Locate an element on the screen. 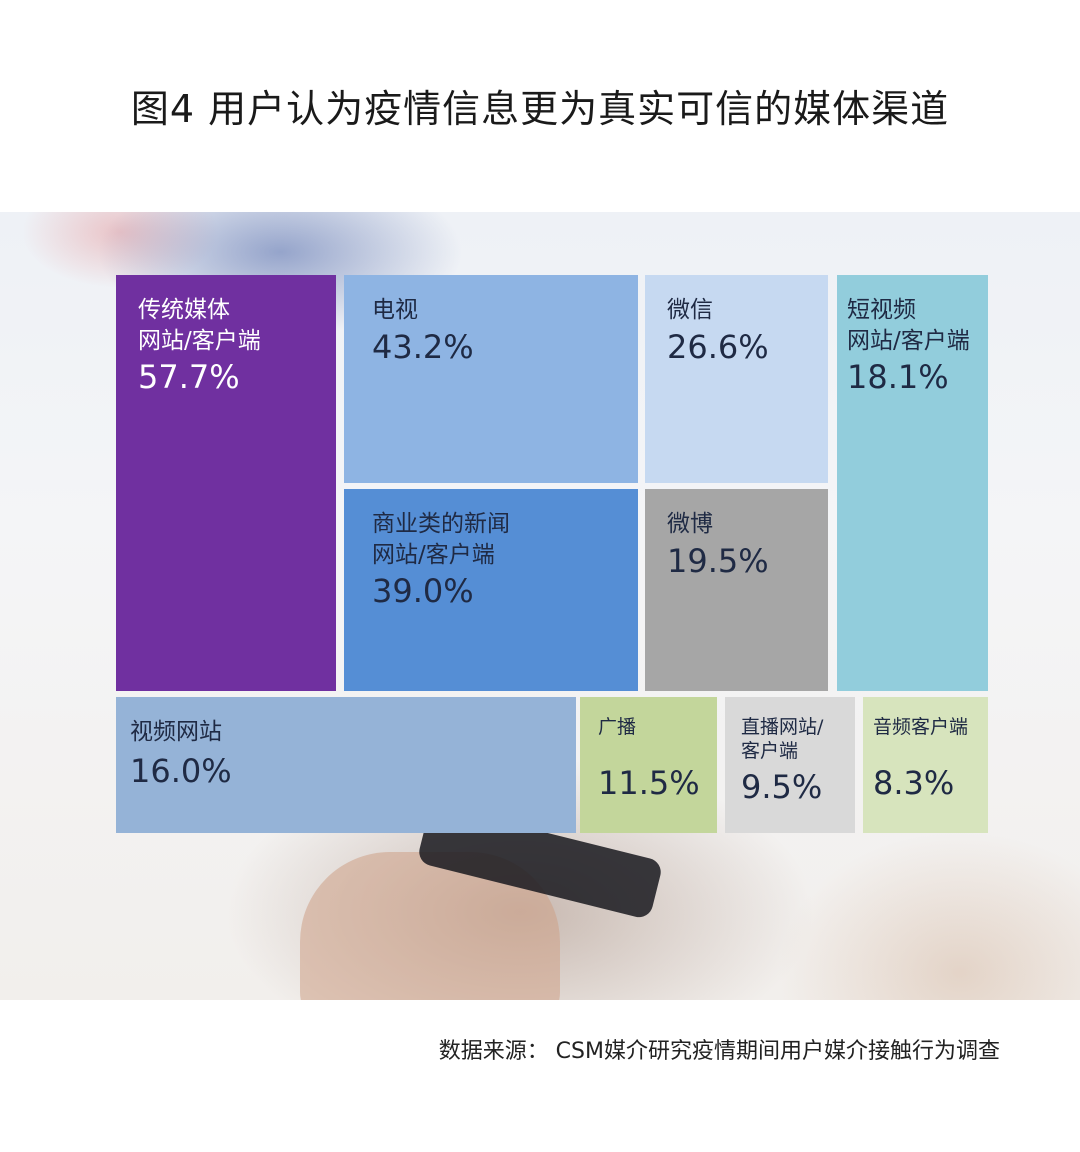 The width and height of the screenshot is (1080, 1152). treemap-tile: 传统媒体 网站/客户端 57.7% is located at coordinates (226, 483).